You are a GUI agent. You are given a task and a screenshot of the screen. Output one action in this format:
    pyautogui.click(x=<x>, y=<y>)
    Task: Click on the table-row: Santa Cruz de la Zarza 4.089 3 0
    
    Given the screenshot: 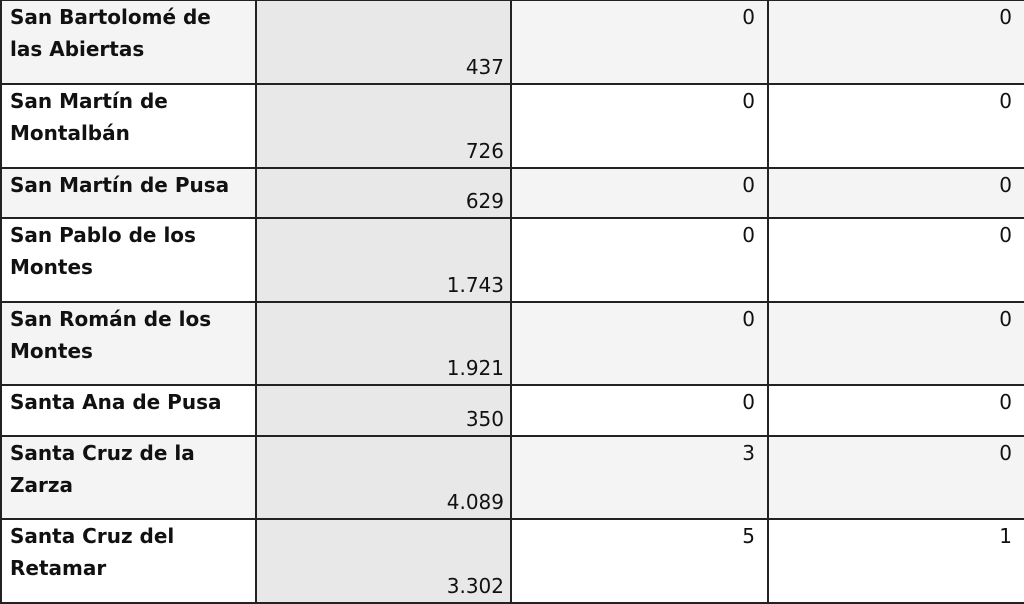 What is the action you would take?
    pyautogui.click(x=512, y=477)
    